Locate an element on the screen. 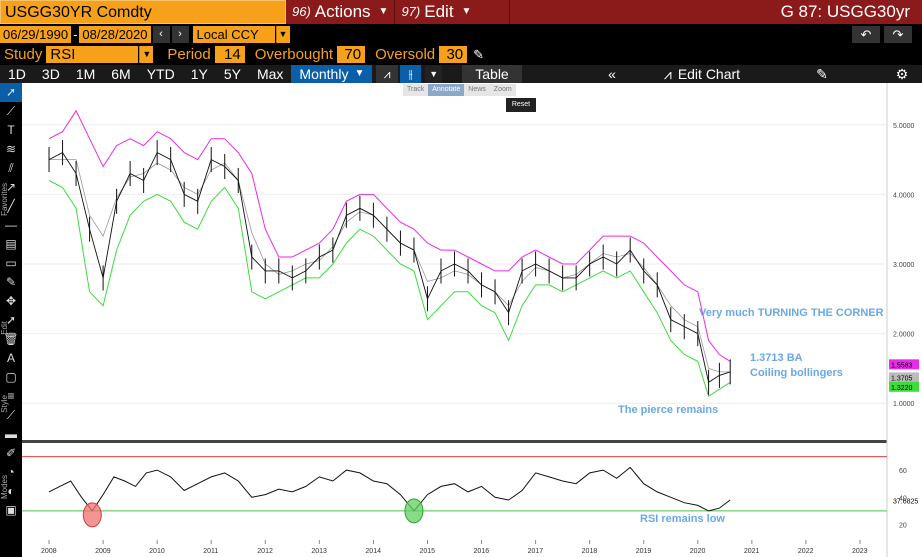 The image size is (922, 557). line-style-icon: ≡ is located at coordinates (11, 396).